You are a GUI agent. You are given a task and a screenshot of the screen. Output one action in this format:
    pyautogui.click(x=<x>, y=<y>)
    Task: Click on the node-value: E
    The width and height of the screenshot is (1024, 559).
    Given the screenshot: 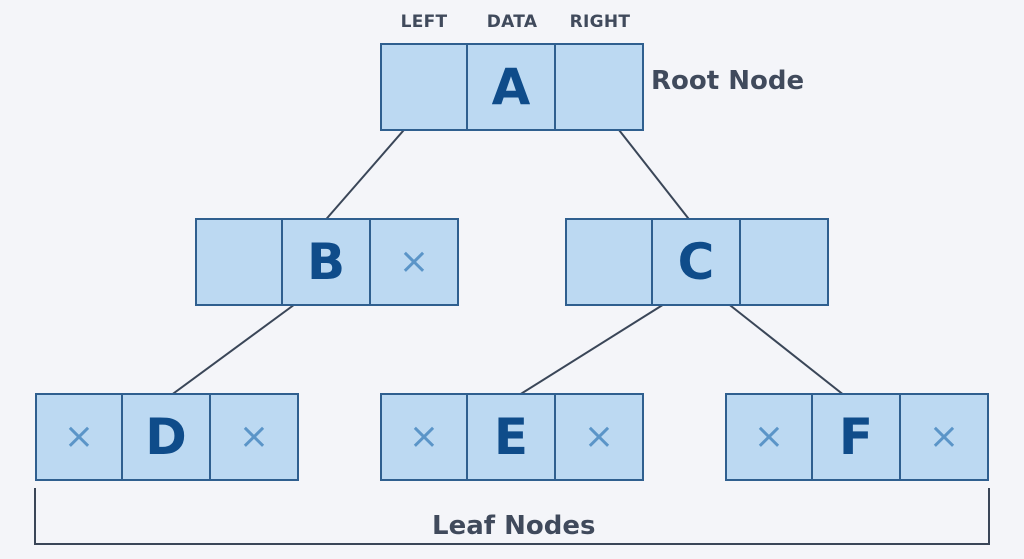 What is the action you would take?
    pyautogui.click(x=511, y=437)
    